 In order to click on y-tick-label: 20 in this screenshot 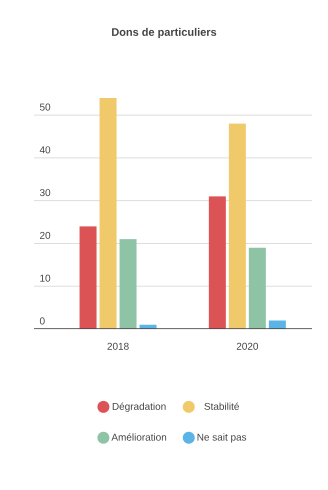, I will do `click(45, 235)`.